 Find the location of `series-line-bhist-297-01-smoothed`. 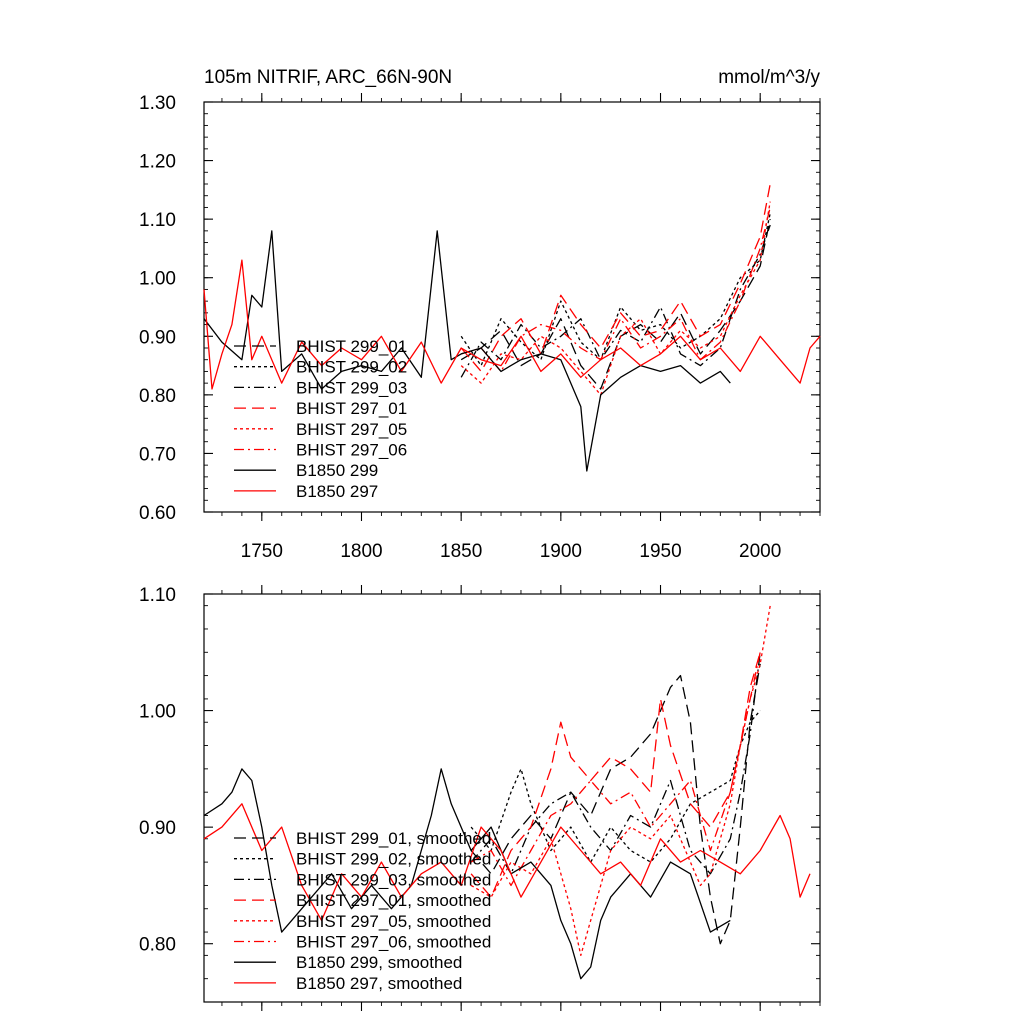

series-line-bhist-297-01-smoothed is located at coordinates (615, 775).